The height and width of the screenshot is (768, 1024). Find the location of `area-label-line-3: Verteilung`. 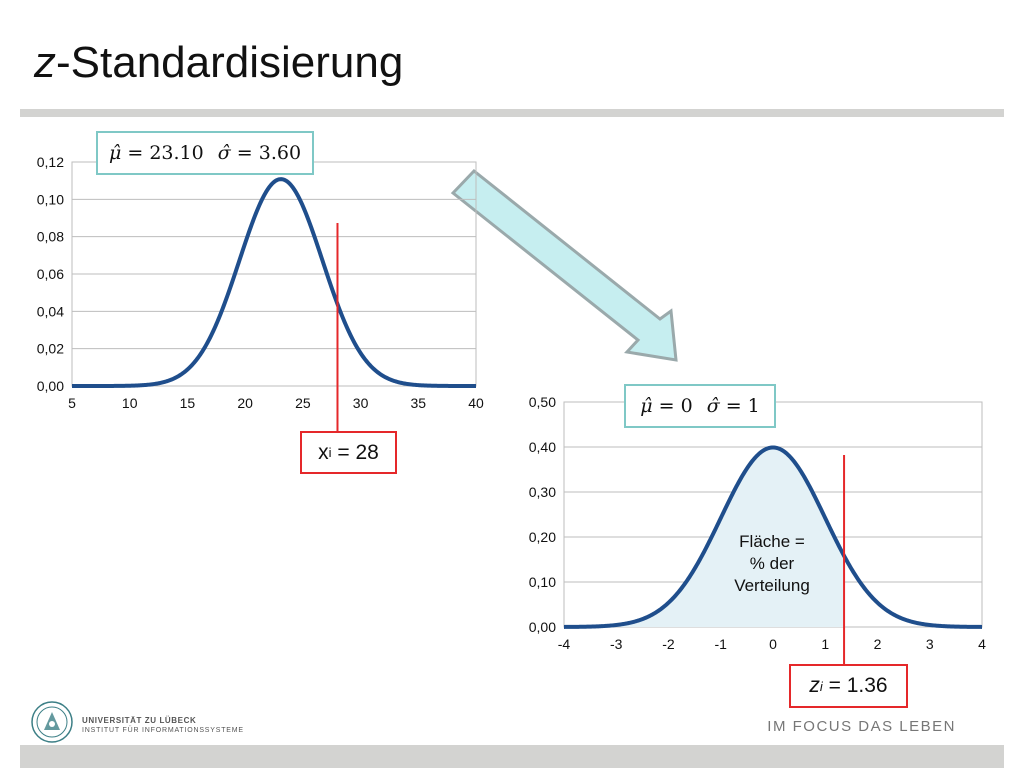

area-label-line-3: Verteilung is located at coordinates (772, 585).